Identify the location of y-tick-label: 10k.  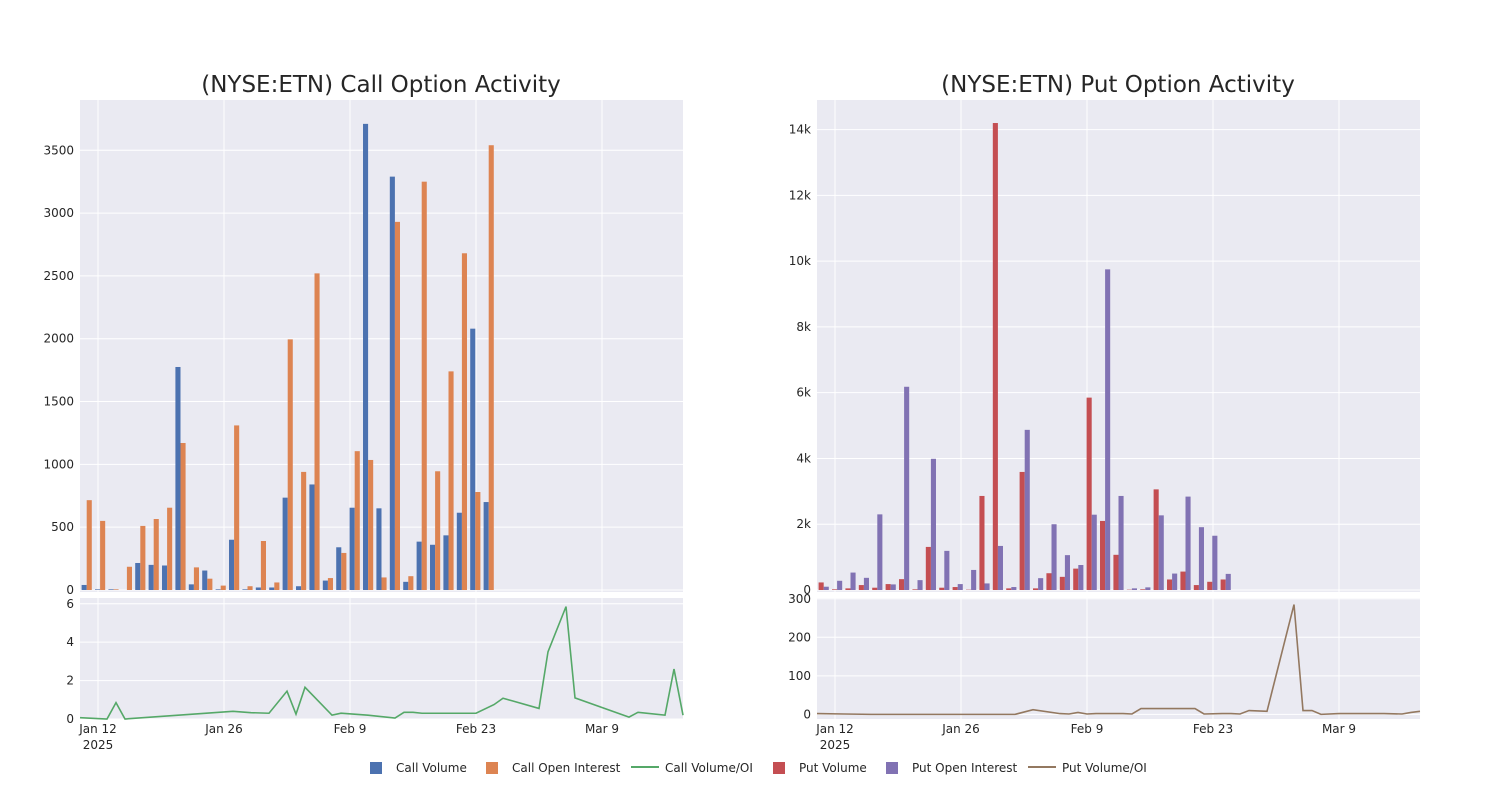
(800, 261).